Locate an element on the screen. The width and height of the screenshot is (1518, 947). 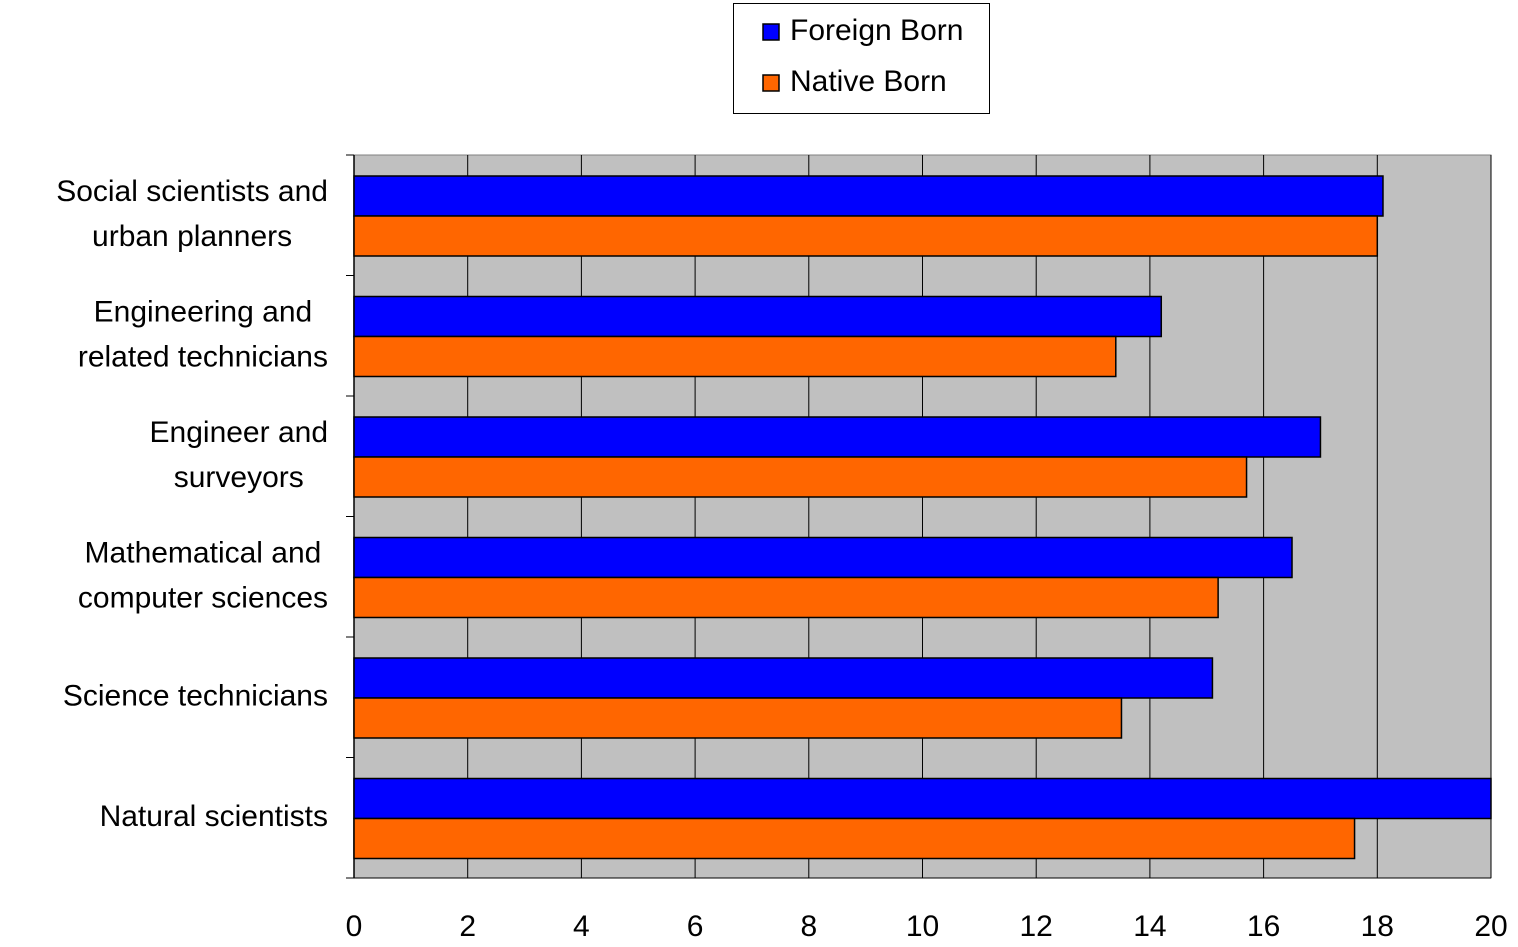
y-tick-label: Science technicians is located at coordinates (195, 695).